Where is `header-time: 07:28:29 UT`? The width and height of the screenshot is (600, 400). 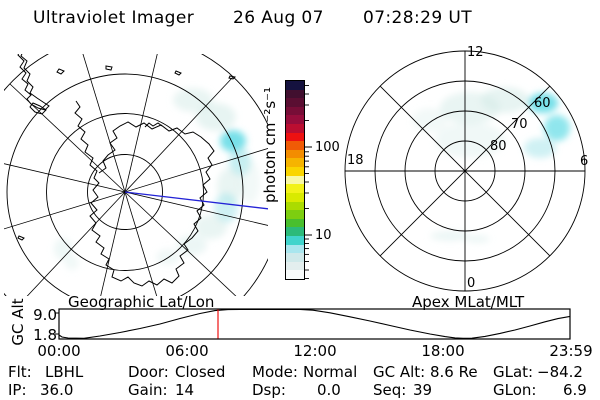 header-time: 07:28:29 UT is located at coordinates (417, 18).